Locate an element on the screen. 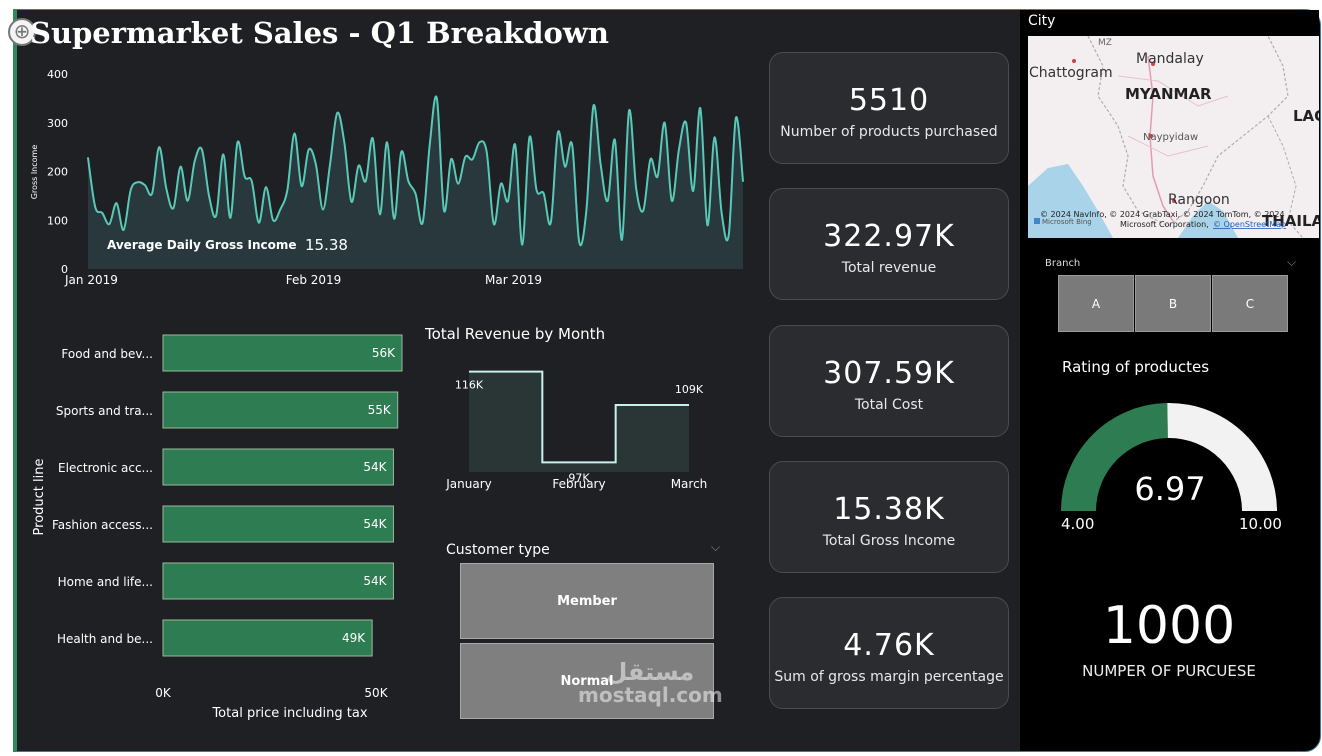 The height and width of the screenshot is (756, 1322). customer-button-member: Member is located at coordinates (587, 601).